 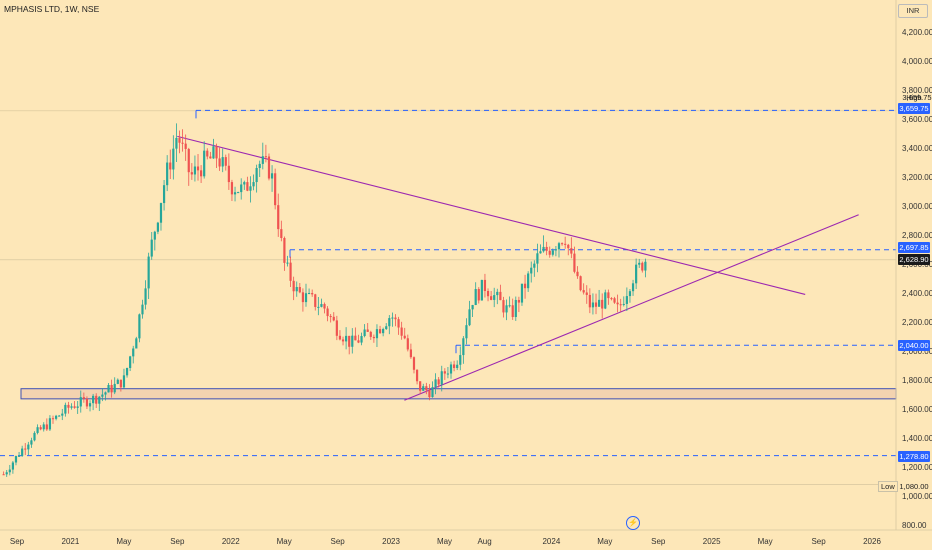 I want to click on y-axis-tick-label: 3,600.00, so click(x=917, y=119).